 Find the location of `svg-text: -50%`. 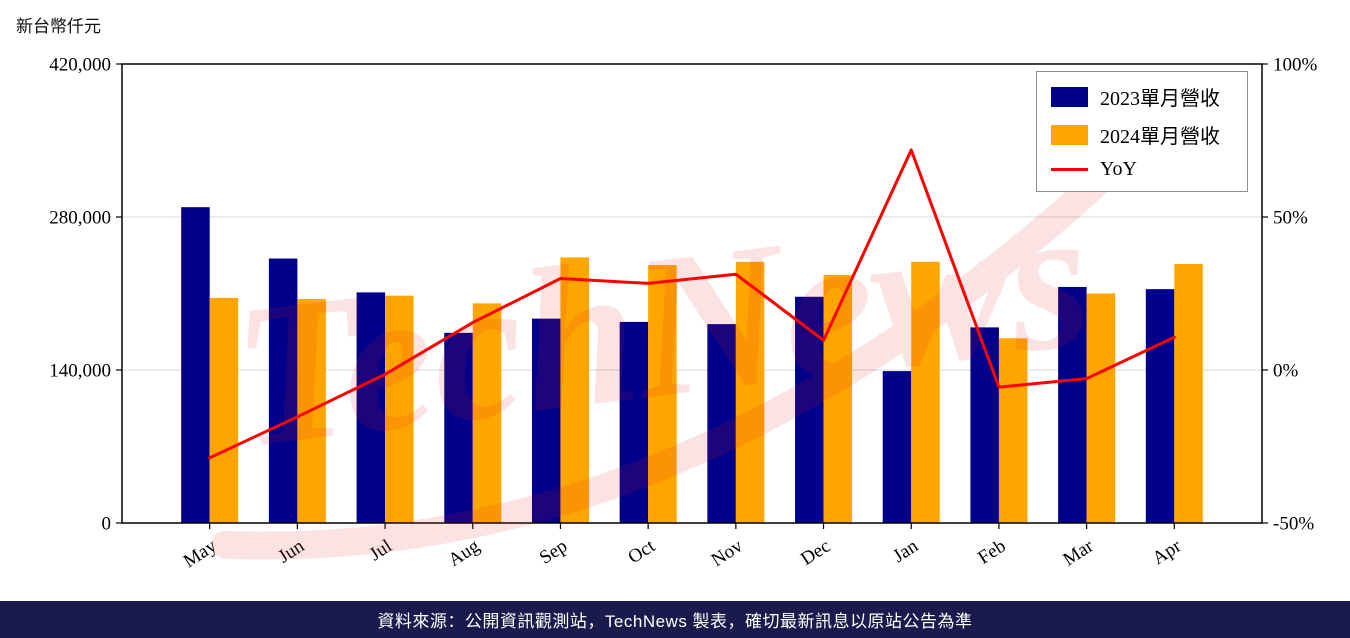

svg-text: -50% is located at coordinates (1293, 524).